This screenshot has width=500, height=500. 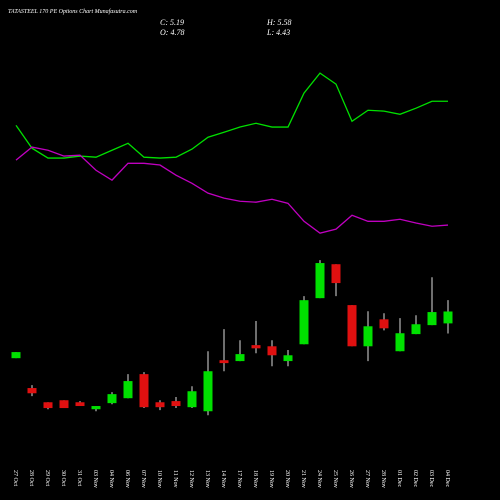 I want to click on x-tick-label: 19 Nov, so click(x=271, y=479).